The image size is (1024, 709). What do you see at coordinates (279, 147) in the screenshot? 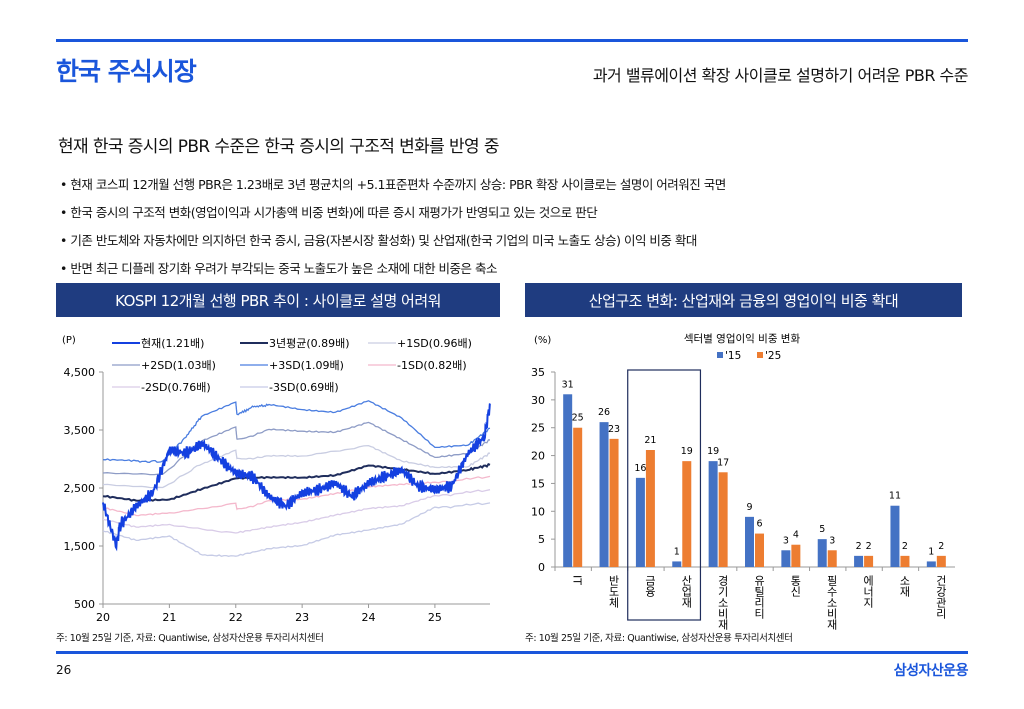
I see `section-heading: 현재 한국 증시의 PBR 수준은 한국 증시의 구조적 변화를 반영 중` at bounding box center [279, 147].